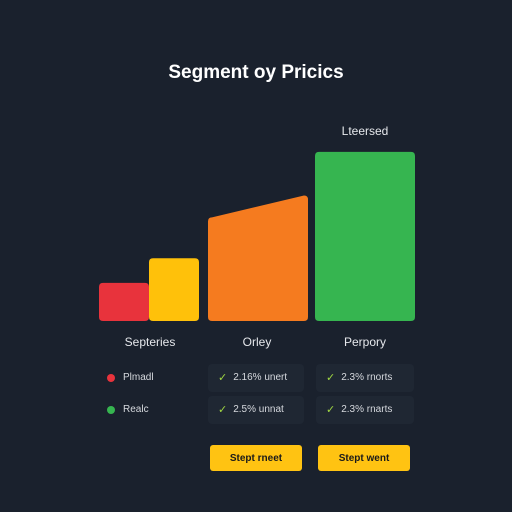 This screenshot has width=512, height=512. What do you see at coordinates (256, 458) in the screenshot?
I see `action-button-1: Stept rneet` at bounding box center [256, 458].